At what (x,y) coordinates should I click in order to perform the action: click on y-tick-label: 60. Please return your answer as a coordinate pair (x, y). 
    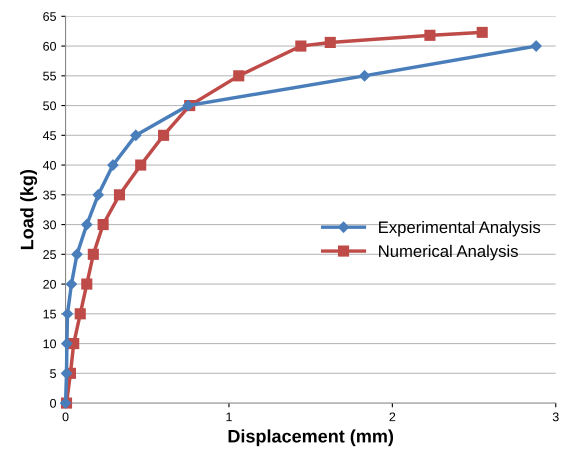
    Looking at the image, I should click on (49, 46).